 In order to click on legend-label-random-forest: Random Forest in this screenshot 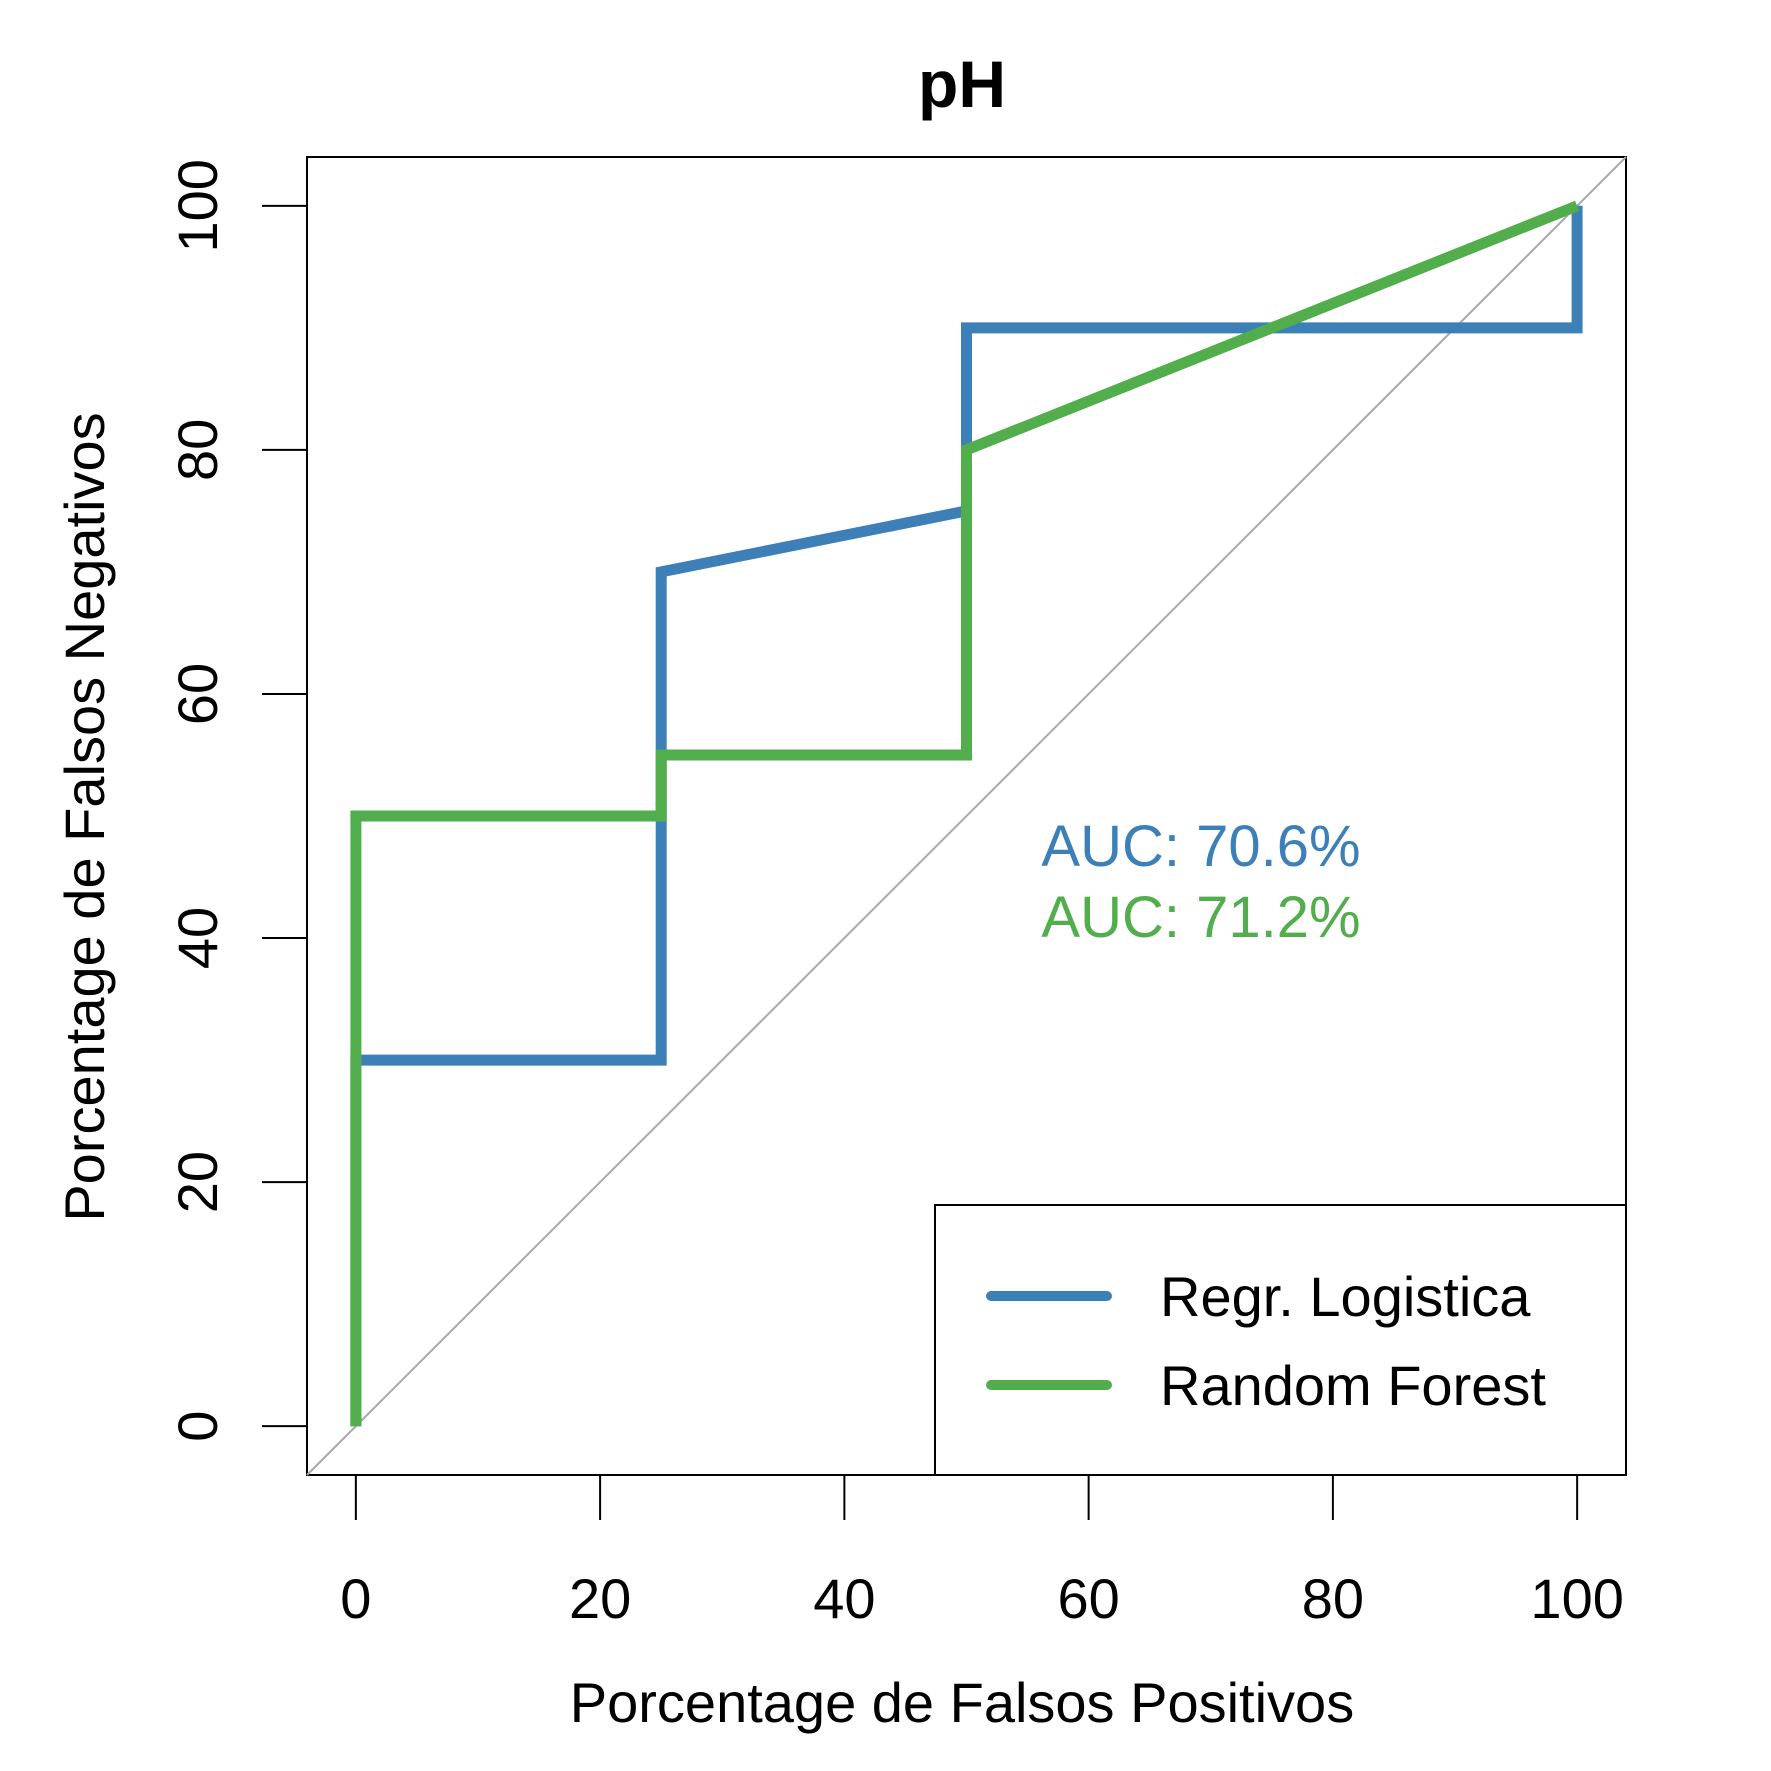, I will do `click(1353, 1385)`.